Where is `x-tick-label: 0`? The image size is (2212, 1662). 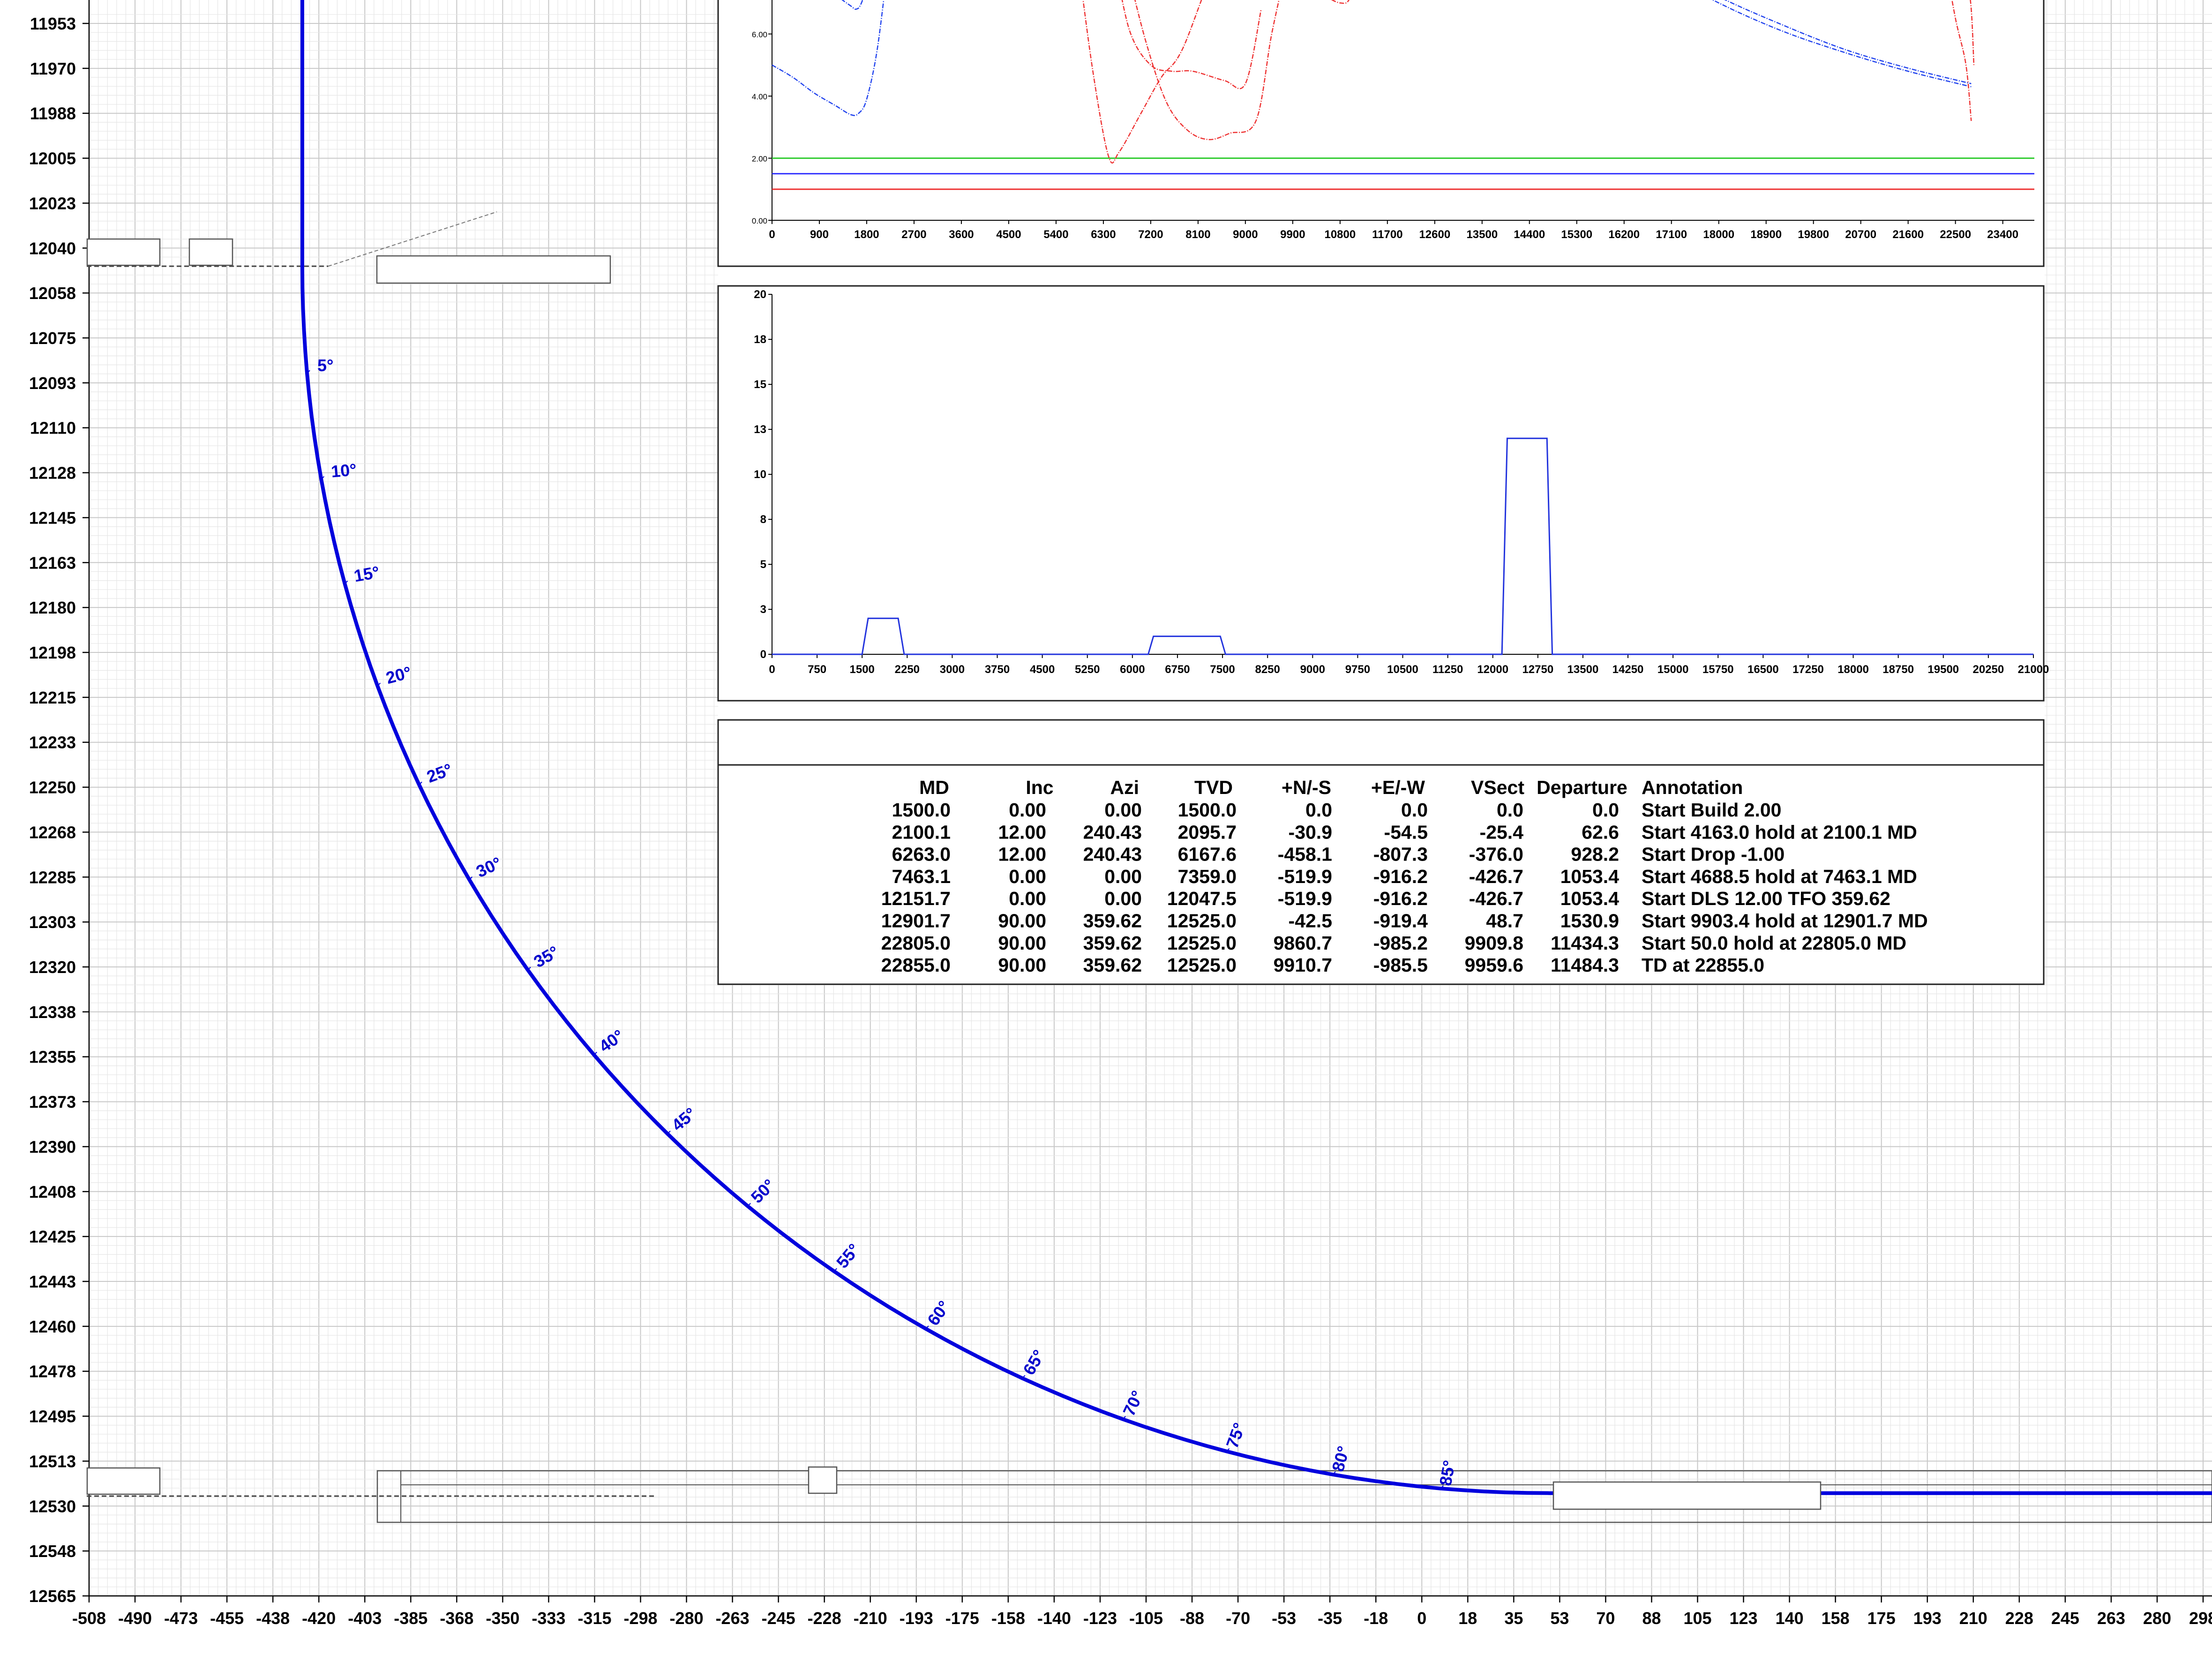
x-tick-label: 0 is located at coordinates (1421, 1619).